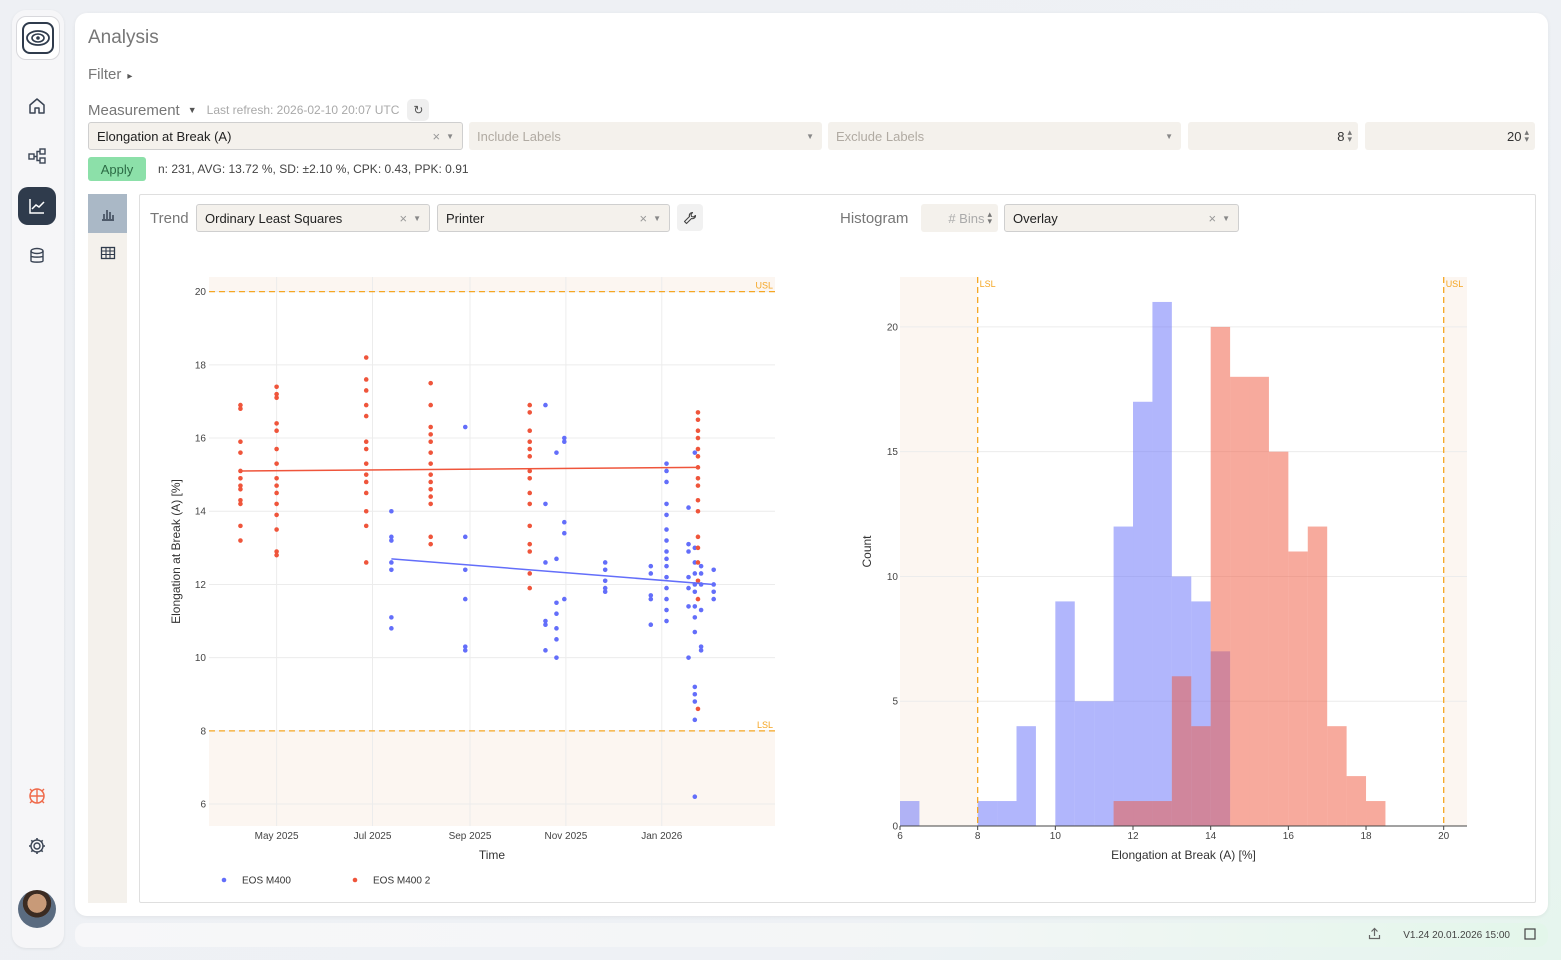 The height and width of the screenshot is (960, 1561). Describe the element at coordinates (1456, 935) in the screenshot. I see `version-text: V1.24 20.01.2026 15:00` at that location.